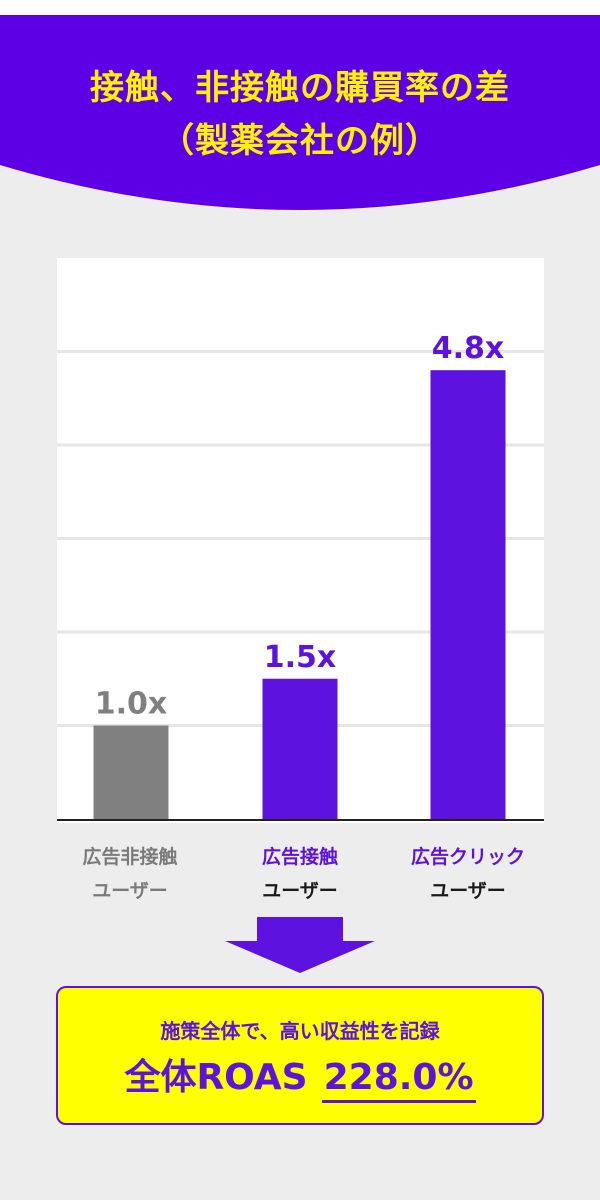 This screenshot has height=1200, width=600. Describe the element at coordinates (467, 857) in the screenshot. I see `x-label-line1: 広告クリック` at that location.